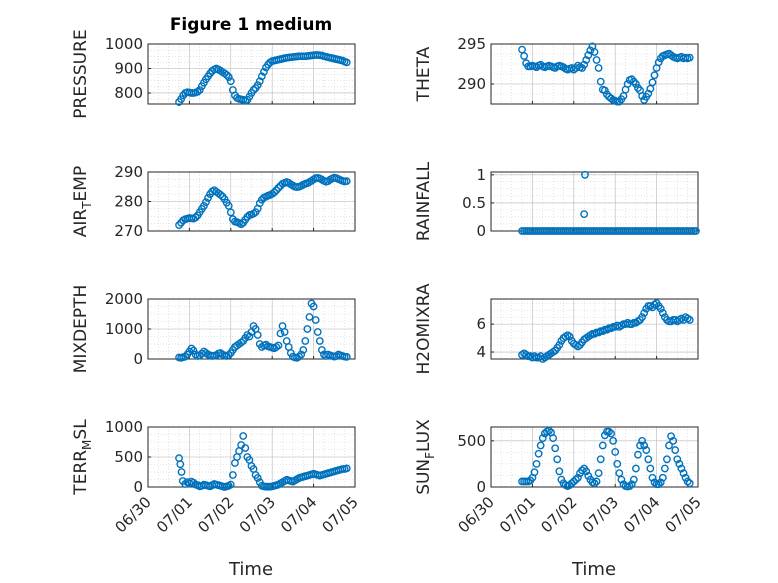 The width and height of the screenshot is (778, 583). I want to click on subplot-theta: 290 295 THETA, so click(556, 70).